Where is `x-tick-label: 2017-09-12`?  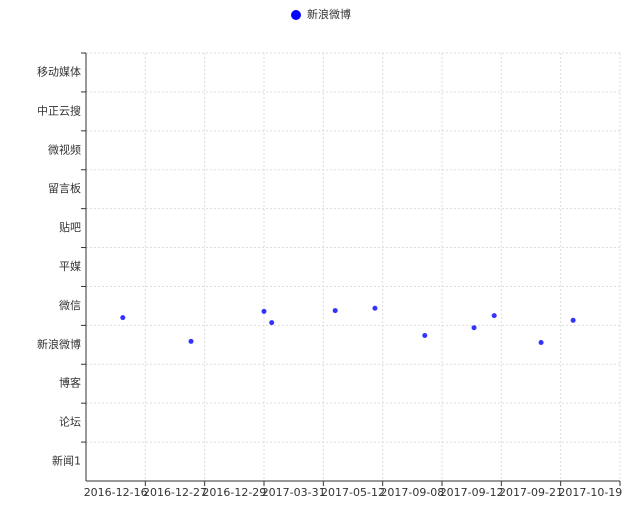 x-tick-label: 2017-09-12 is located at coordinates (472, 492).